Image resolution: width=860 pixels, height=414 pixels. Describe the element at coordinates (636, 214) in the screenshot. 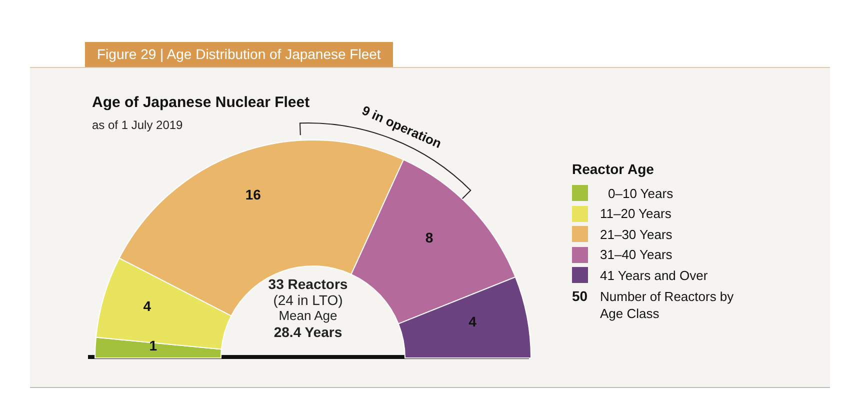

I see `legend-label: 11–20 Years` at that location.